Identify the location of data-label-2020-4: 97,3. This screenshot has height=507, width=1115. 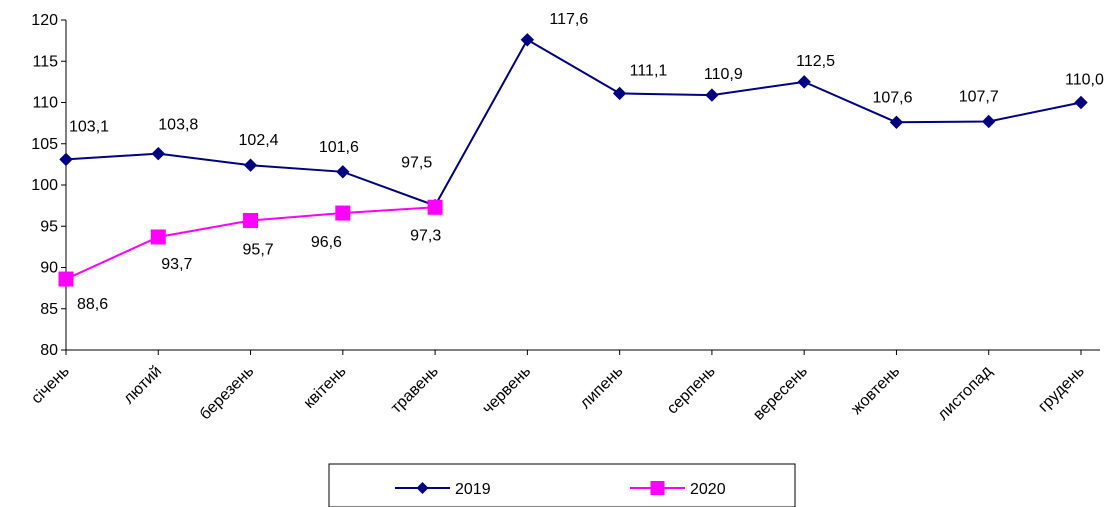
(425, 235).